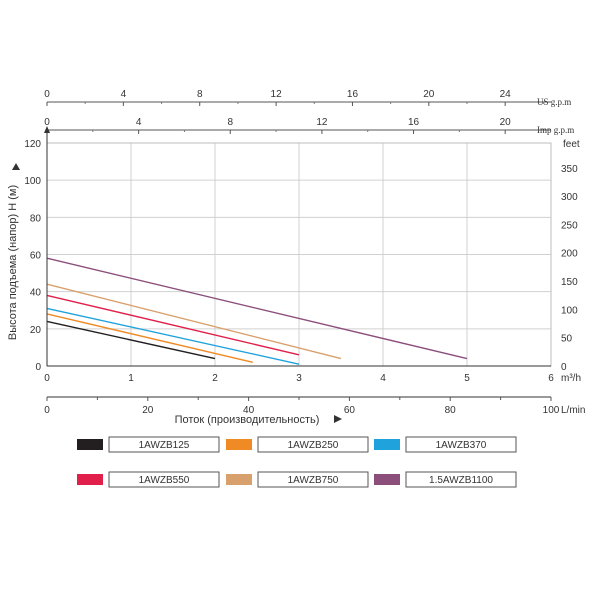  What do you see at coordinates (131, 340) in the screenshot?
I see `series-line-1AWZB125` at bounding box center [131, 340].